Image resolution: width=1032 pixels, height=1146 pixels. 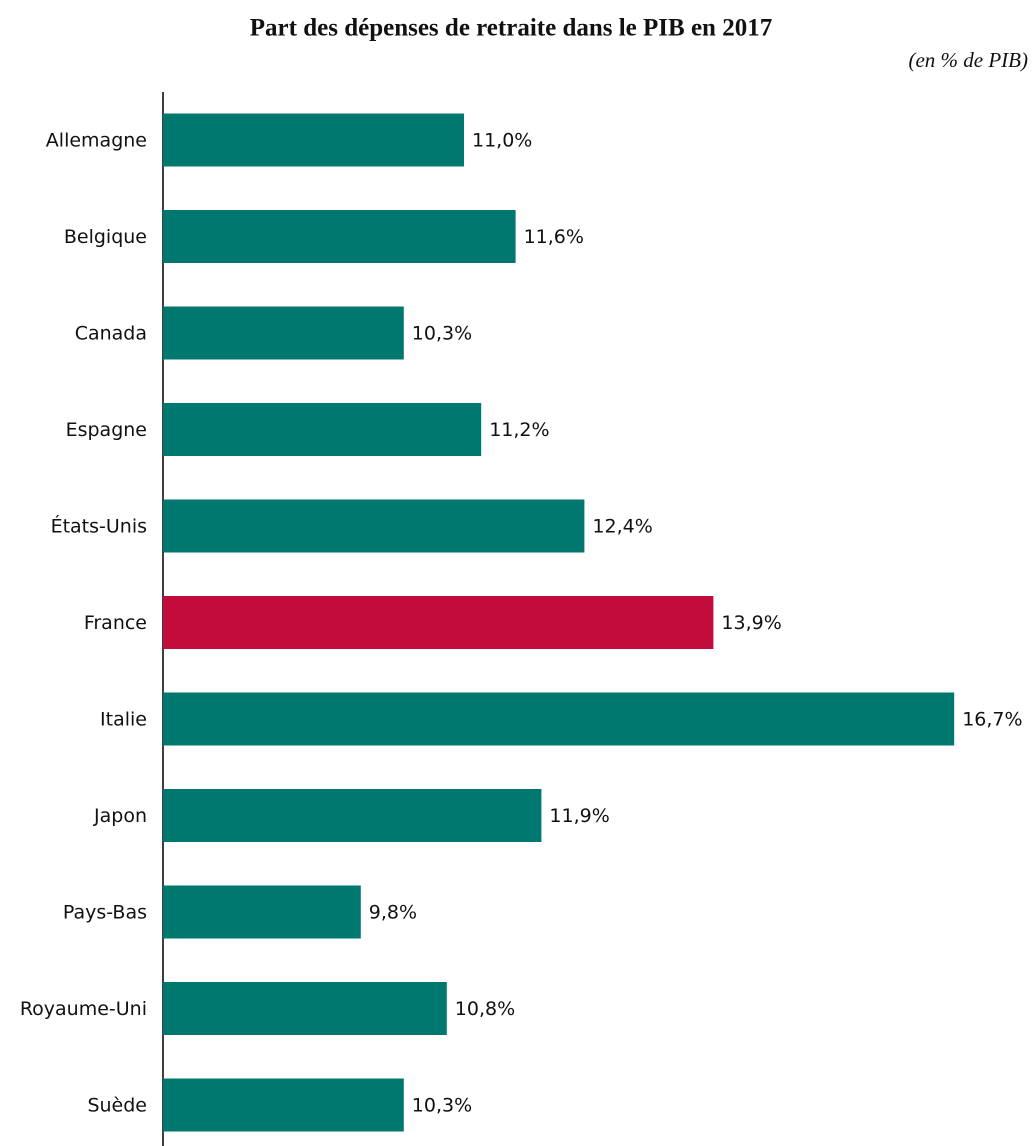 What do you see at coordinates (123, 720) in the screenshot?
I see `y-tick-label: Italie` at bounding box center [123, 720].